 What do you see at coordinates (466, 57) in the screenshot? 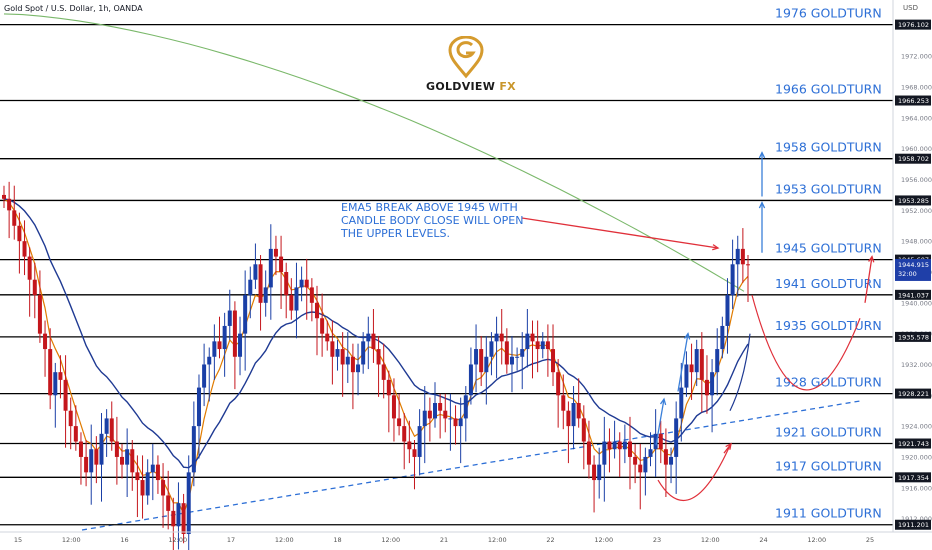
I see `goldview-pin-icon` at bounding box center [466, 57].